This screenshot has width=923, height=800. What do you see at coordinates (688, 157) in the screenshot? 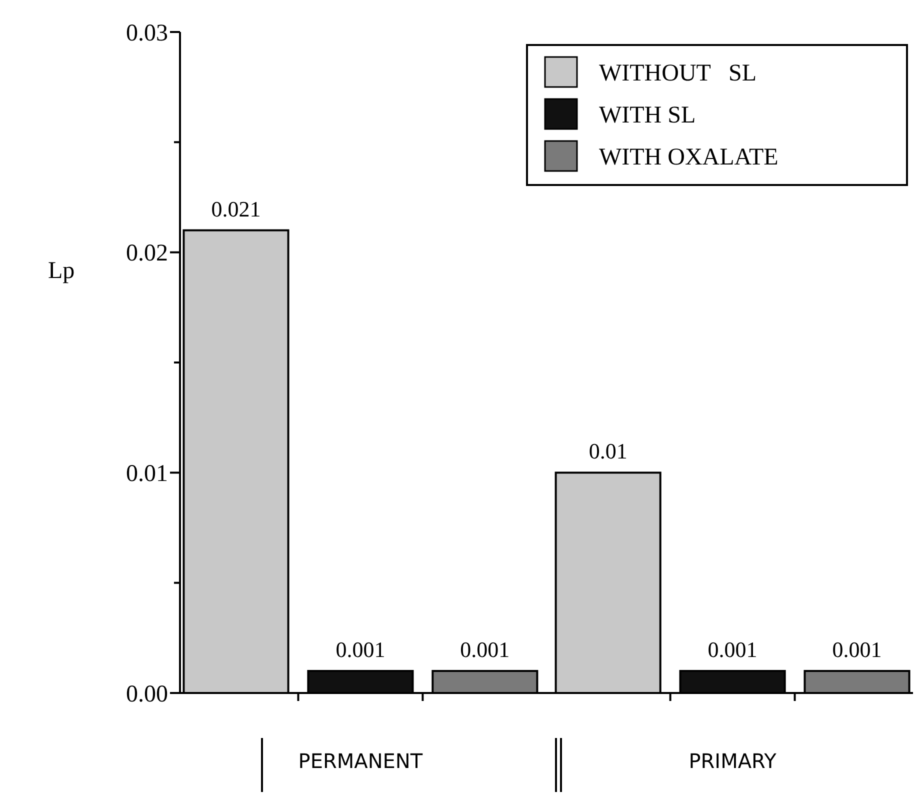
I see `legend-label: WITH OXALATE` at bounding box center [688, 157].